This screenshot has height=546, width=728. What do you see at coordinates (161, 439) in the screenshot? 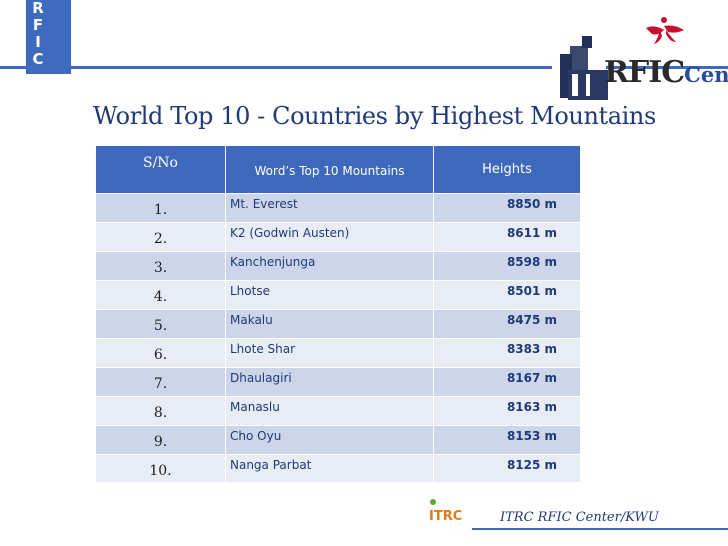
I see `cell-sno: 9.` at bounding box center [161, 439].